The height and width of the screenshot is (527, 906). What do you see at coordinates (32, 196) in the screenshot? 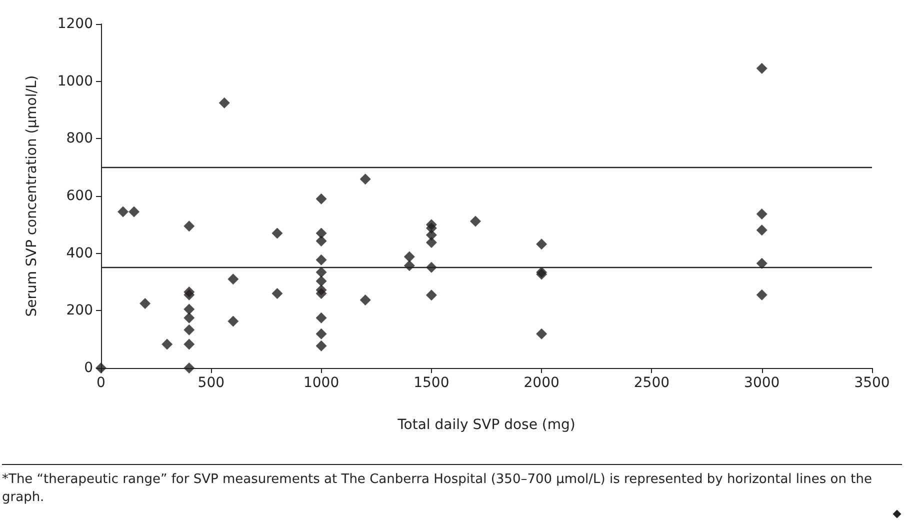
I see `y-axis-title: Serum SVP concentration (μmol/L)` at bounding box center [32, 196].